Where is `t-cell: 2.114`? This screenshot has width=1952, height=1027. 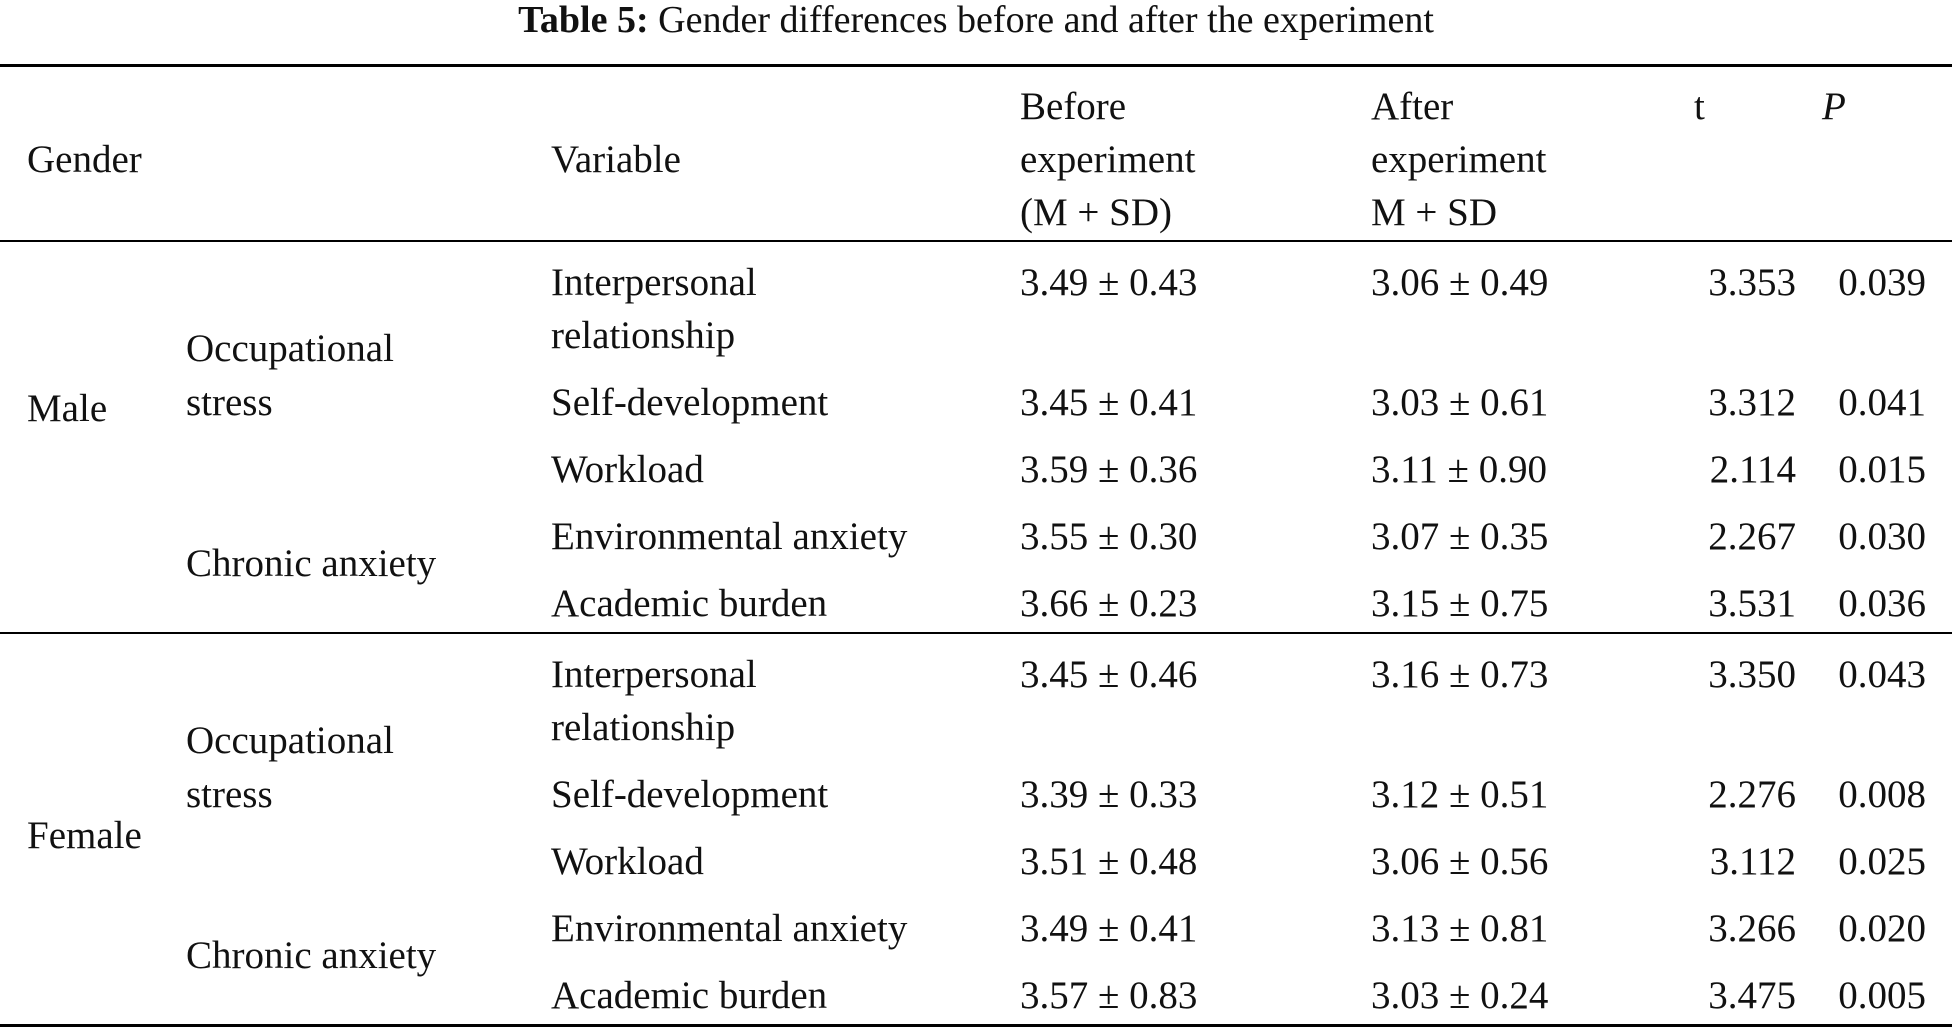 t-cell: 2.114 is located at coordinates (1752, 469).